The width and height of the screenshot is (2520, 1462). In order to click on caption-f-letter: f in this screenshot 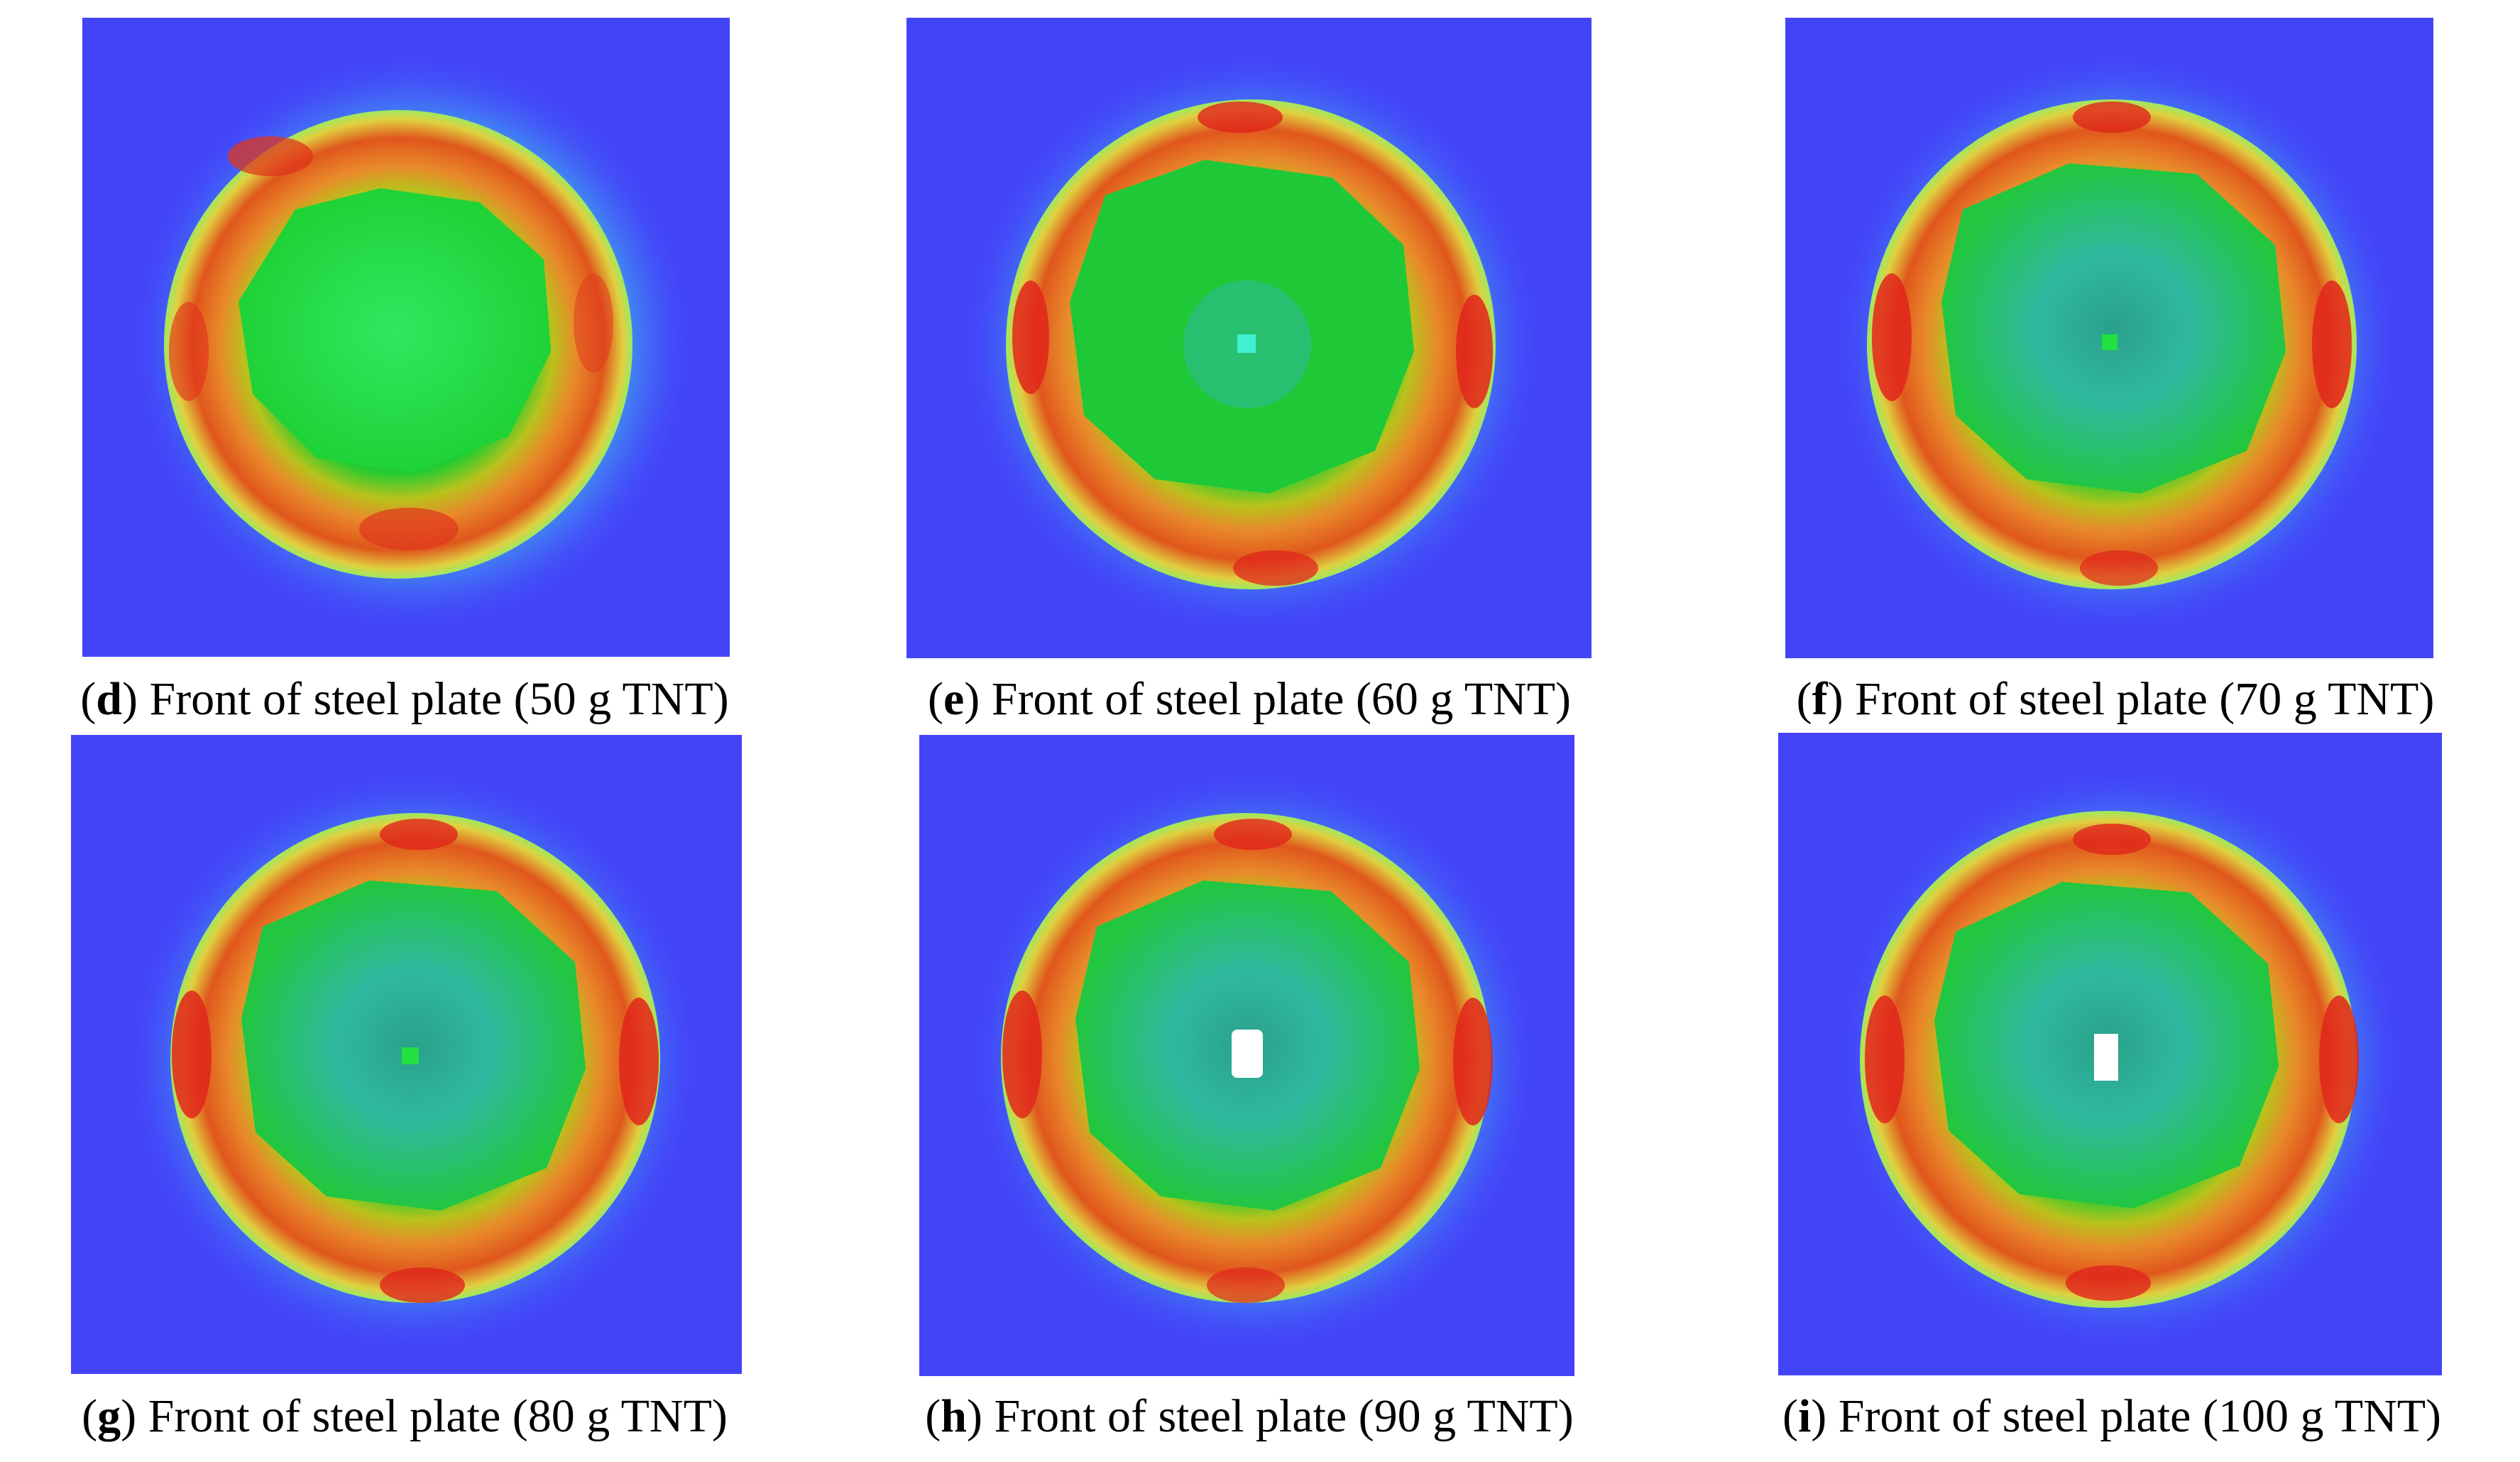, I will do `click(1820, 699)`.